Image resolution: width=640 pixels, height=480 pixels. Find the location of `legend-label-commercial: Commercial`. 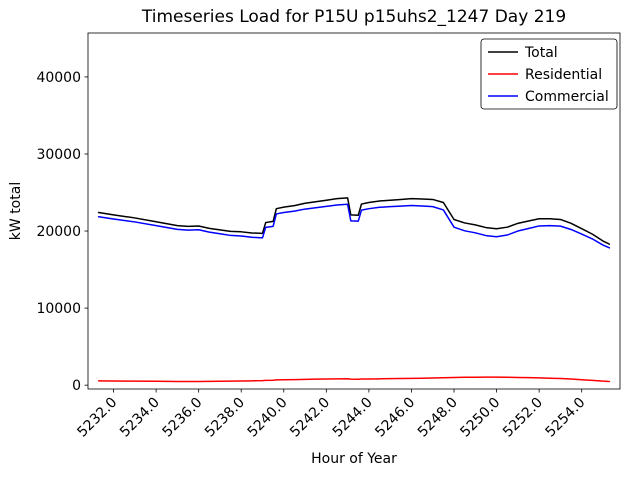

legend-label-commercial: Commercial is located at coordinates (567, 97).